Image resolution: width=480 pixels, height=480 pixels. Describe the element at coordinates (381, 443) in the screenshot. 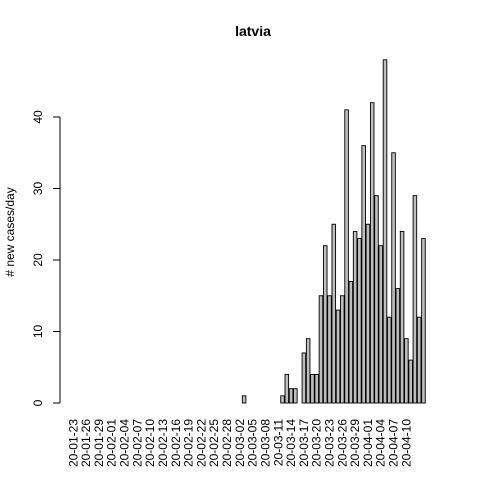

I see `x-tick-label: 20-04-04` at that location.